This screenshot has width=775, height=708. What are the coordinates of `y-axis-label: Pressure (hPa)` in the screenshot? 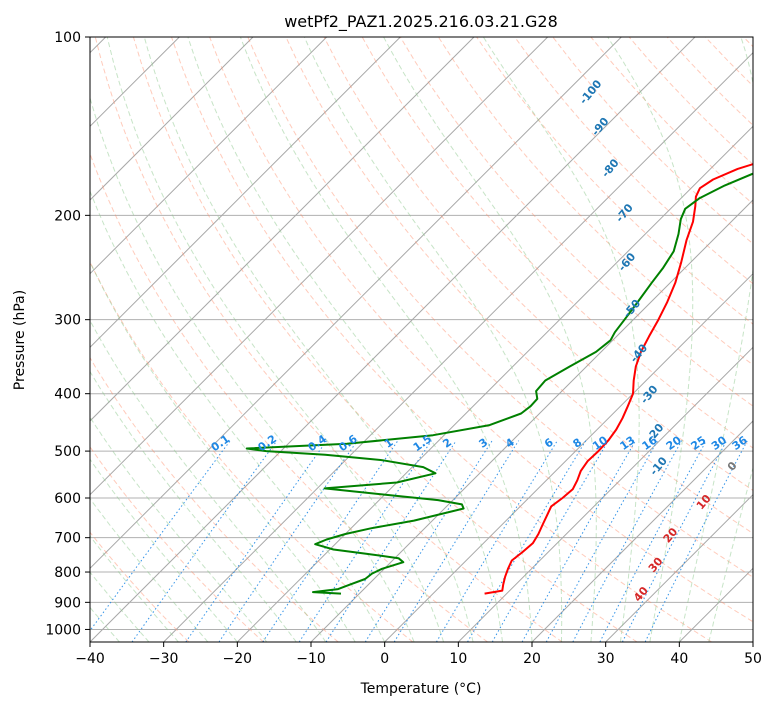 It's located at (20, 340).